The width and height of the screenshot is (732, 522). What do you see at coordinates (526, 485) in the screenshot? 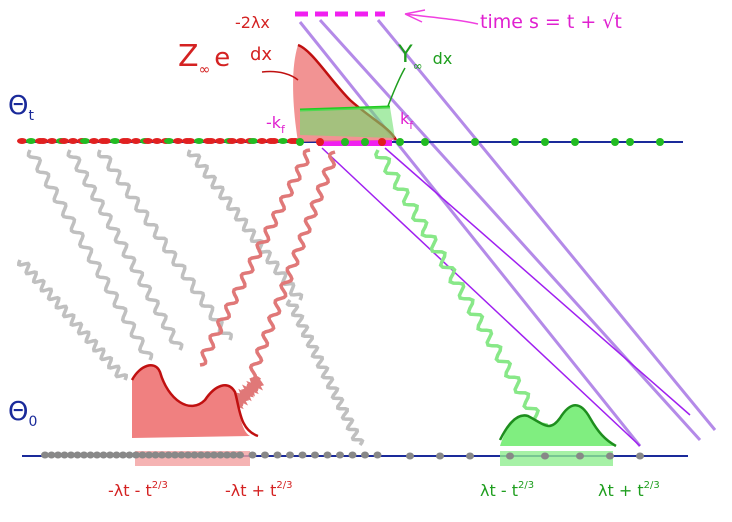
I see `b3-exp: 2/3` at bounding box center [526, 485].